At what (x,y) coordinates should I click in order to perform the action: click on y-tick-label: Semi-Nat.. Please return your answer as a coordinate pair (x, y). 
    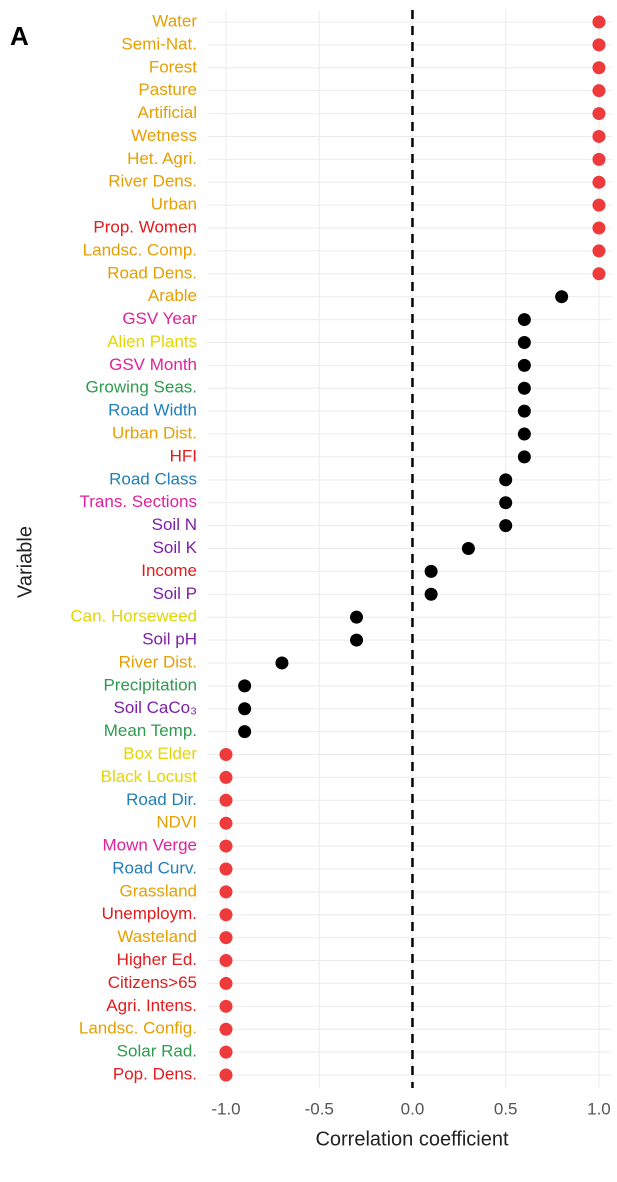
    Looking at the image, I should click on (159, 43).